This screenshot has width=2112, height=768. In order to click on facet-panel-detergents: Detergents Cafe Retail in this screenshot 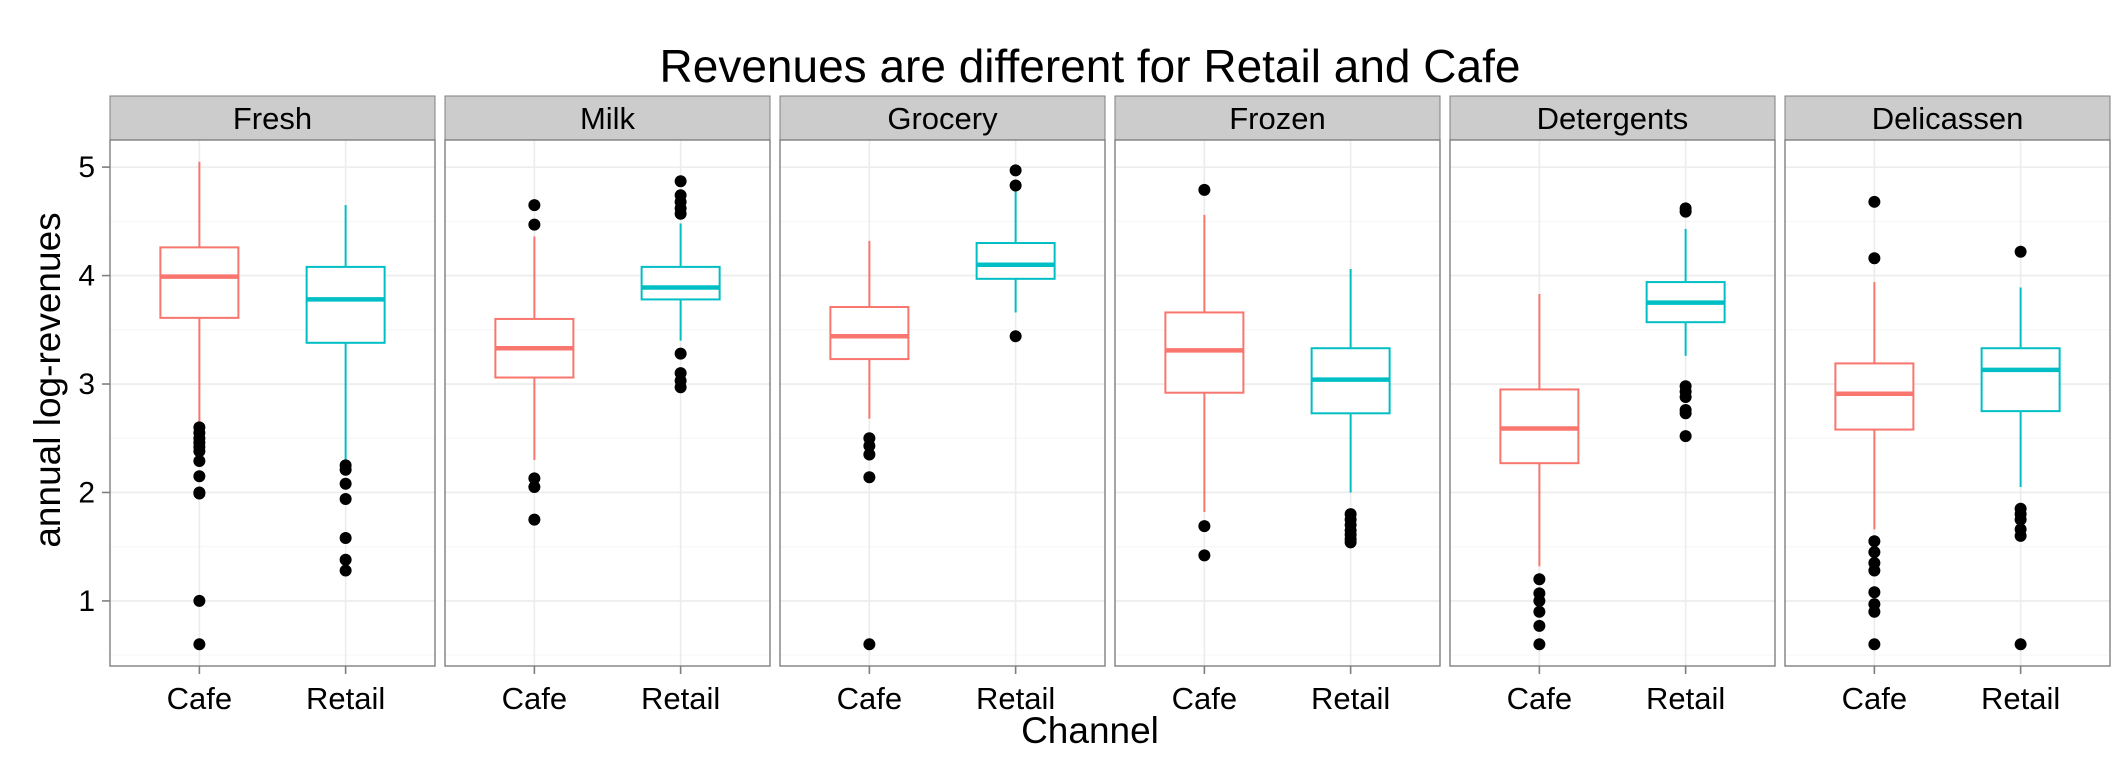, I will do `click(1612, 405)`.